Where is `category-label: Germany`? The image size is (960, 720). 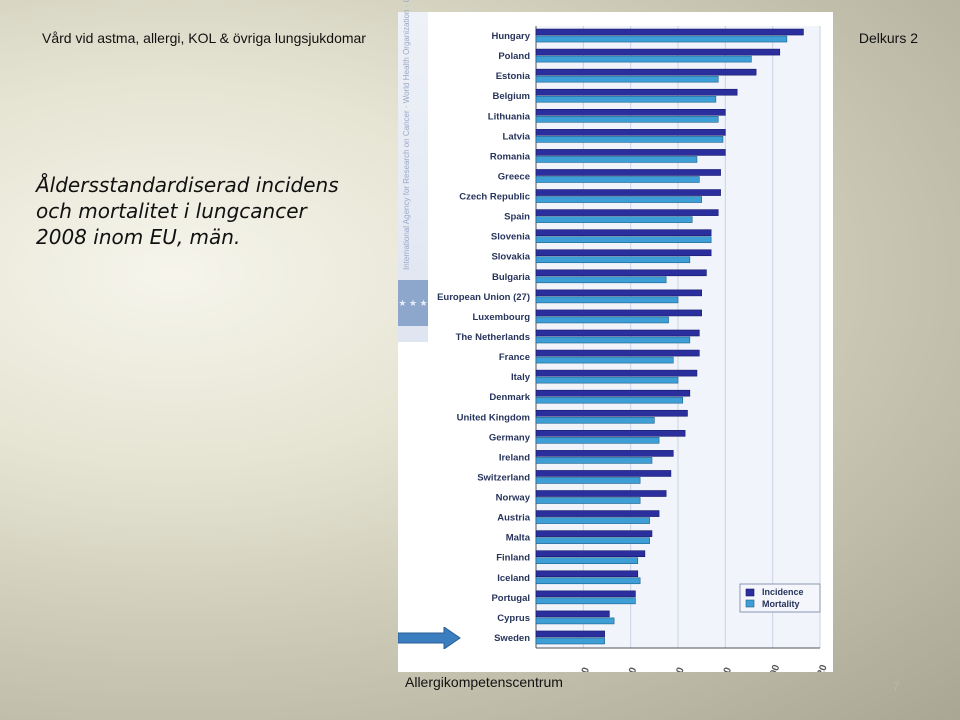
category-label: Germany is located at coordinates (510, 437).